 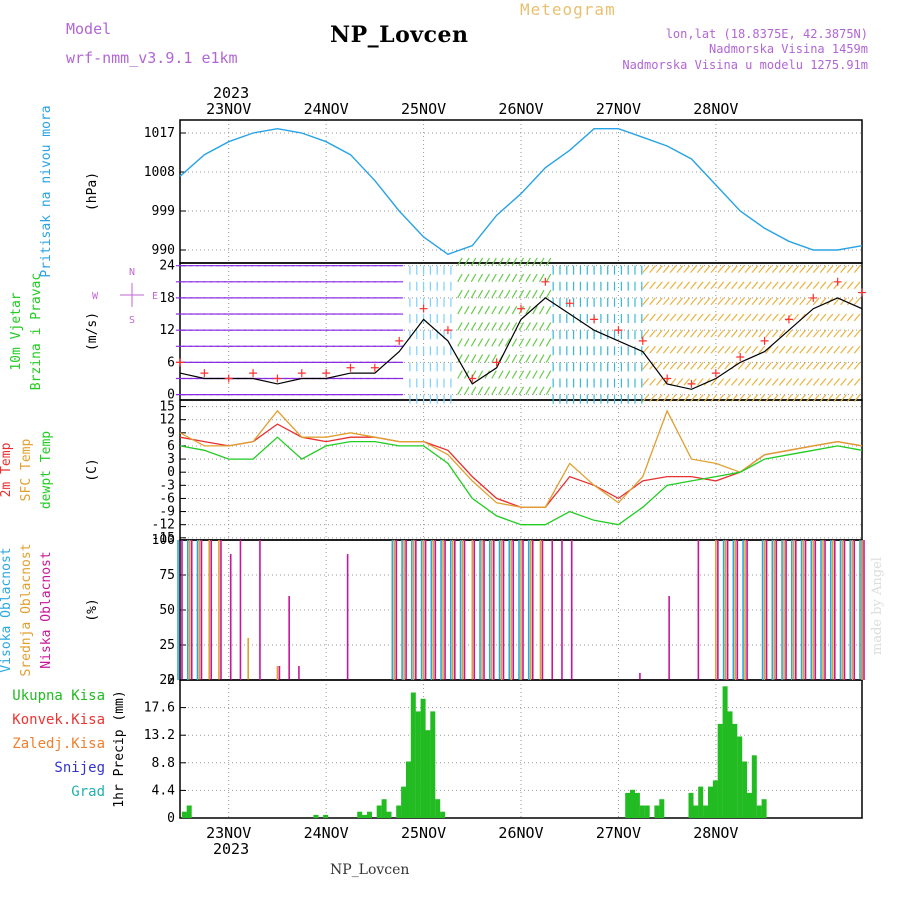 What do you see at coordinates (155, 296) in the screenshot?
I see `compass-e: E` at bounding box center [155, 296].